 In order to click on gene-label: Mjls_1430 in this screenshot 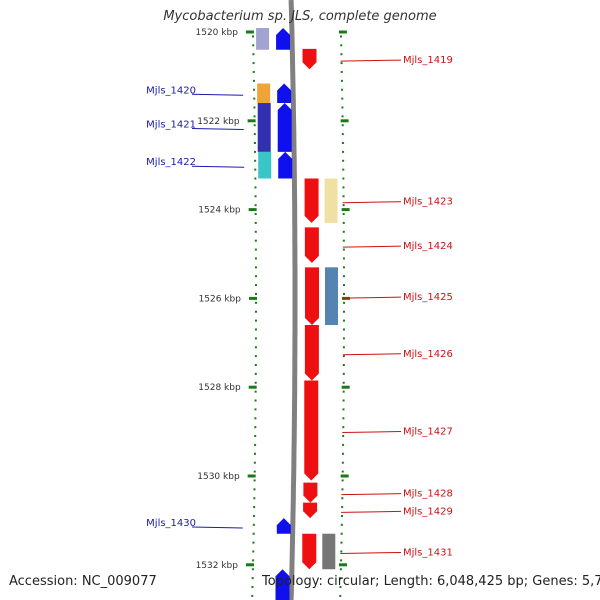, I will do `click(171, 523)`.